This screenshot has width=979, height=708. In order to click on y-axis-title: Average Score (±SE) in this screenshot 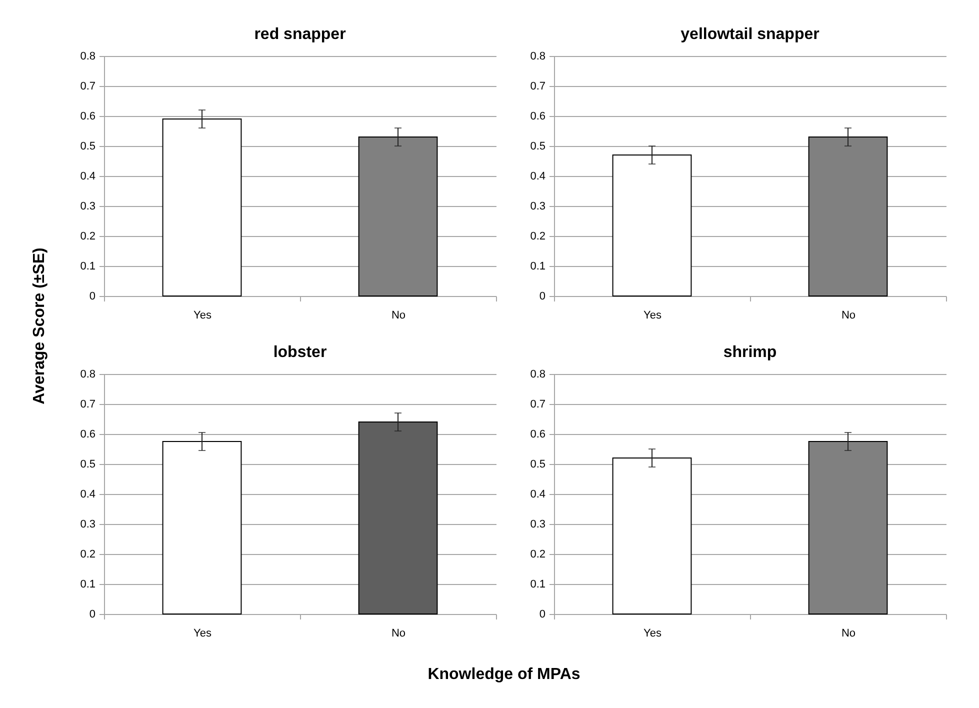, I will do `click(39, 326)`.